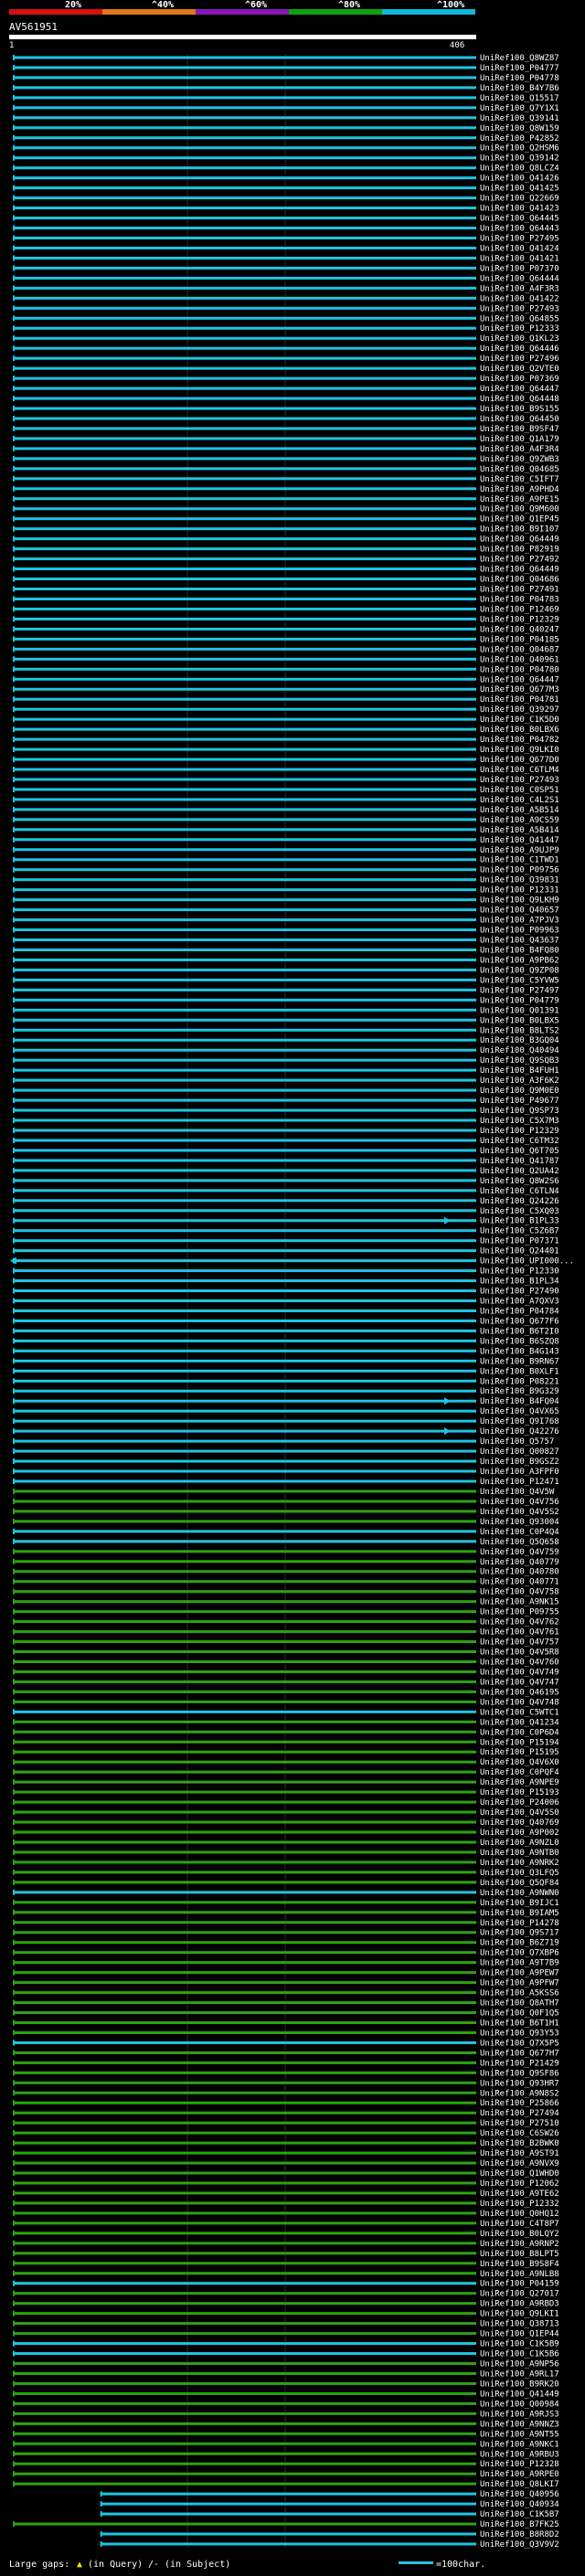 The height and width of the screenshot is (2576, 585). What do you see at coordinates (519, 1171) in the screenshot?
I see `hit-label: UniRef100_Q2UA42` at bounding box center [519, 1171].